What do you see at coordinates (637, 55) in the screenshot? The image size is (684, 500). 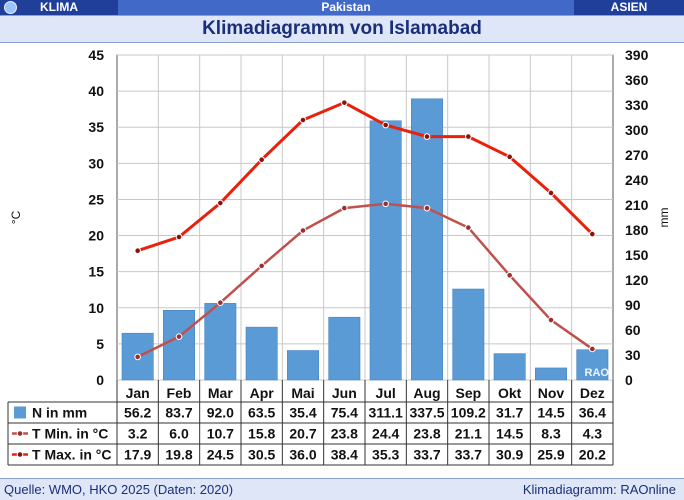 I see `y-right-tick-label: 390` at bounding box center [637, 55].